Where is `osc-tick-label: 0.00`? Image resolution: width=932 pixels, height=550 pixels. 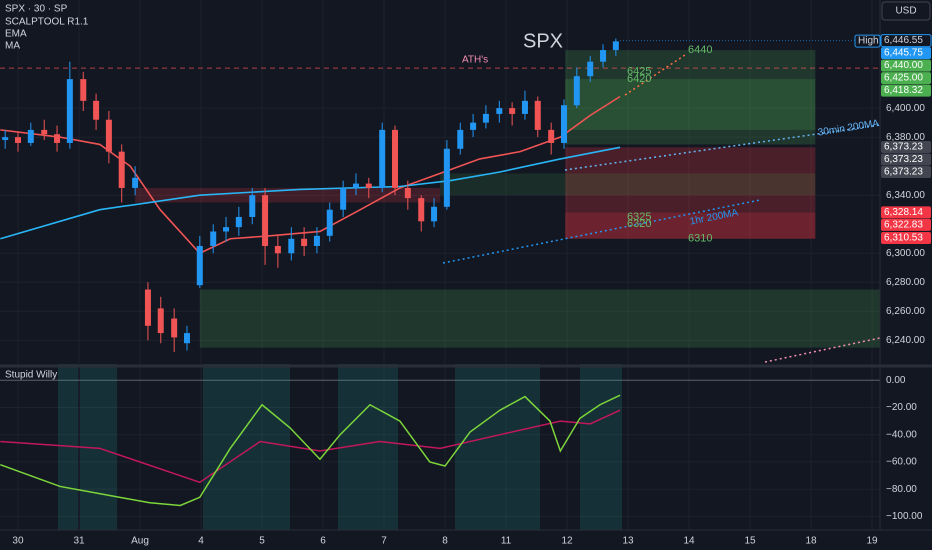 osc-tick-label: 0.00 is located at coordinates (896, 380).